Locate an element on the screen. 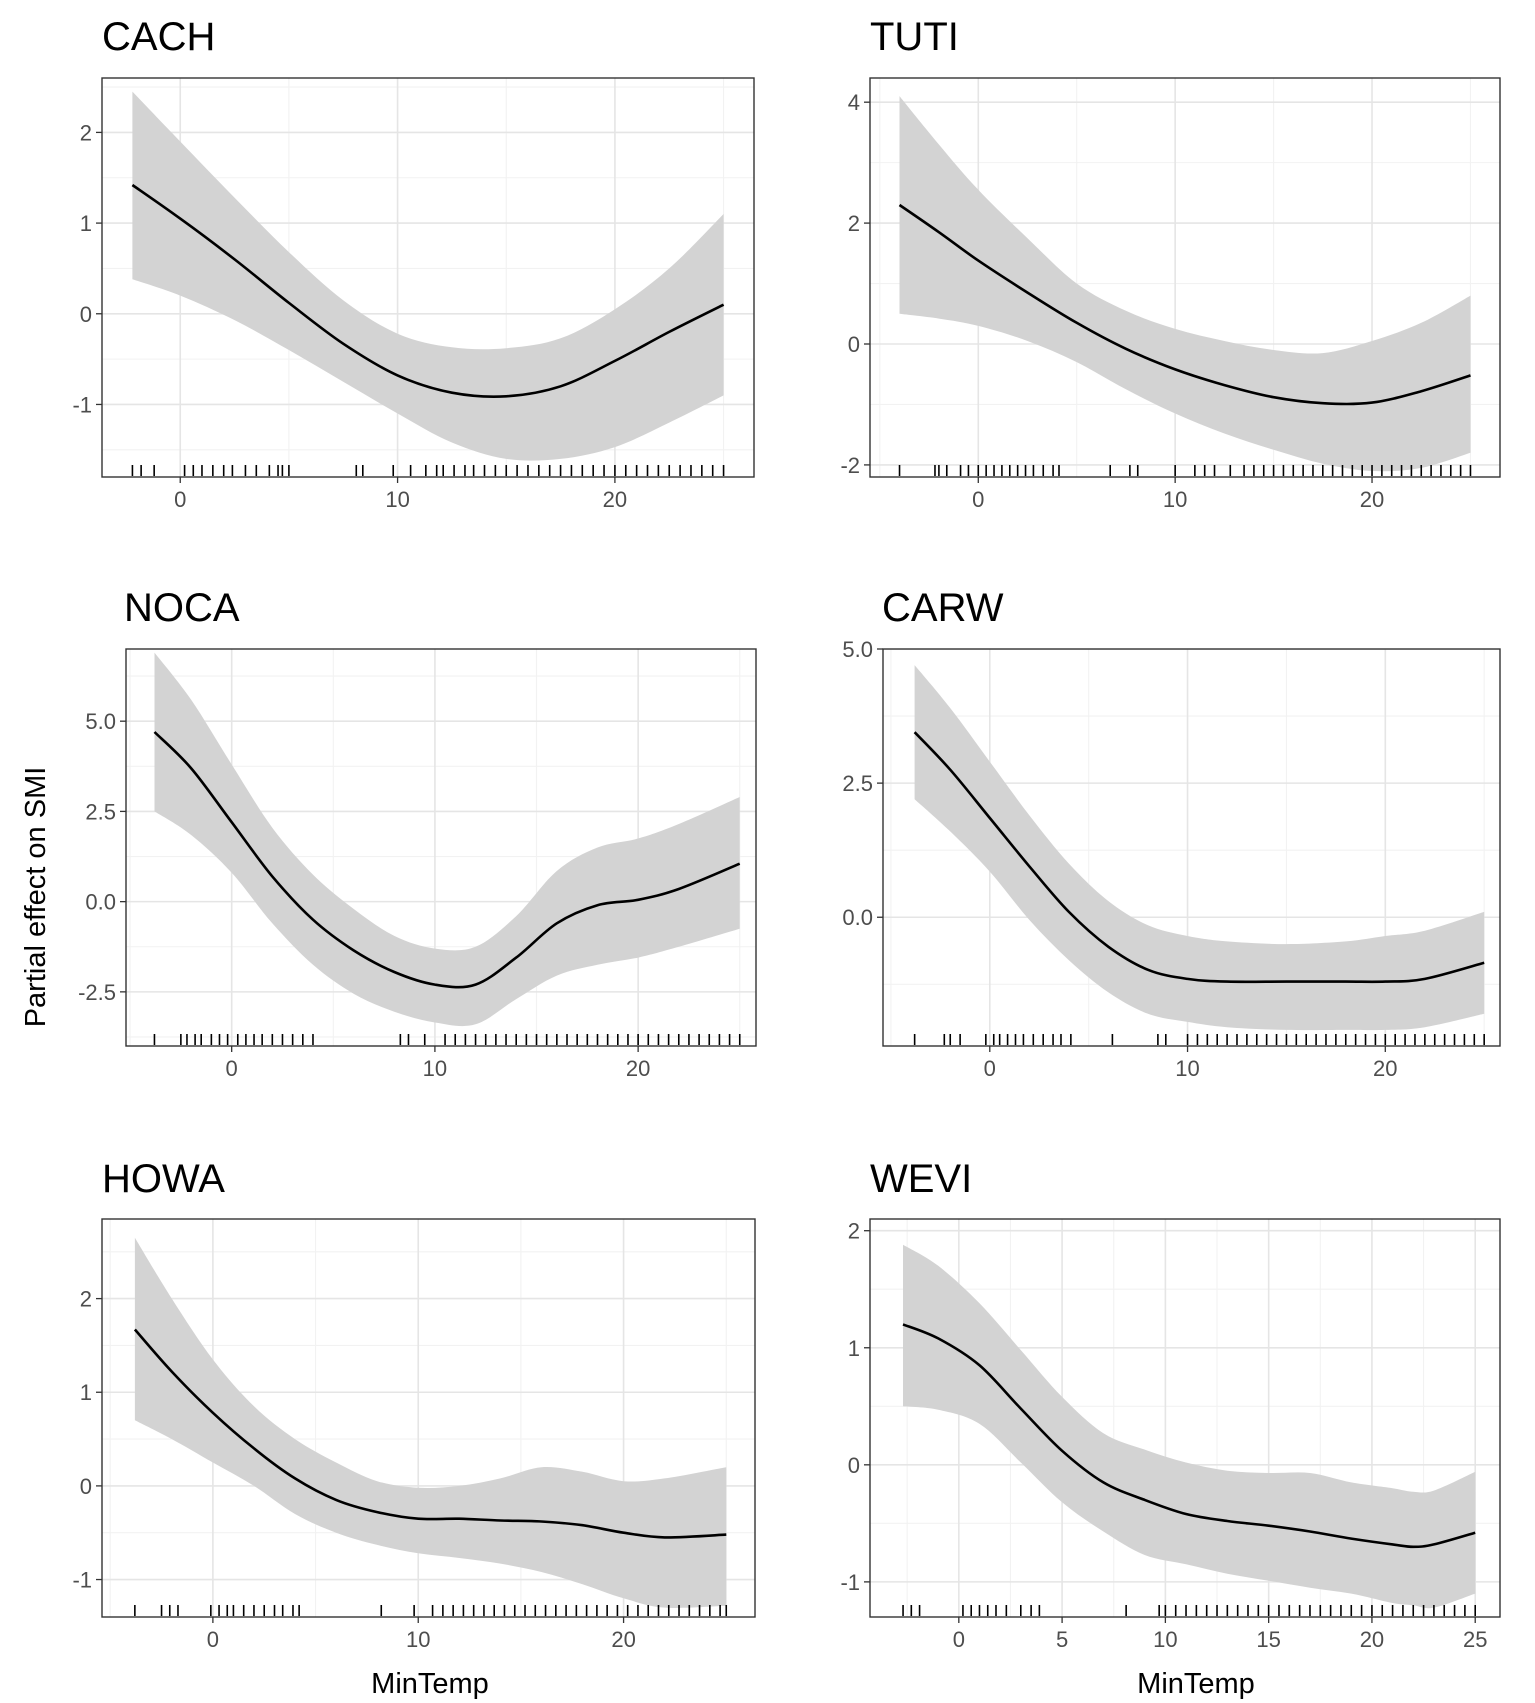 The width and height of the screenshot is (1535, 1703). y-tick-label: 4 is located at coordinates (854, 102).